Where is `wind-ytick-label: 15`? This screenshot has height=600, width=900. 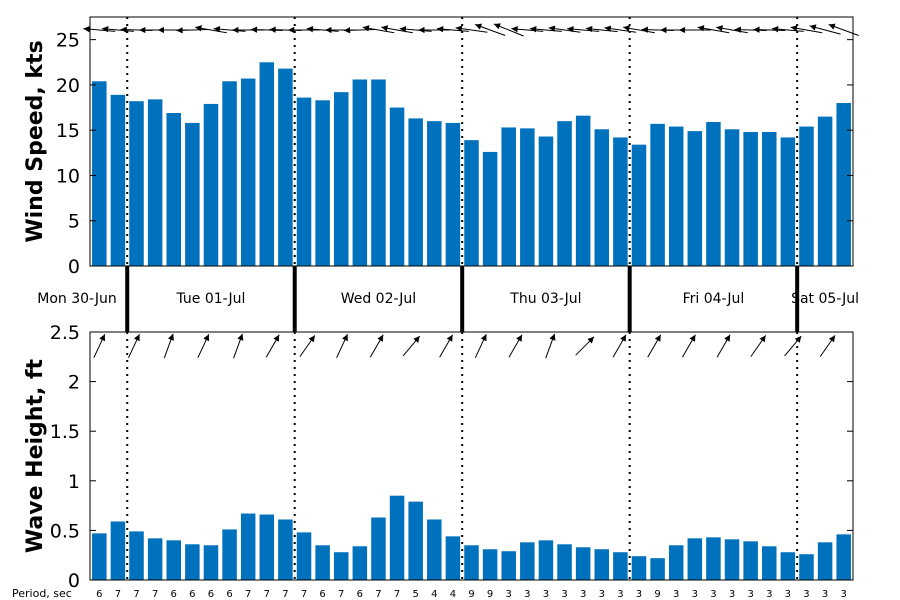 wind-ytick-label: 15 is located at coordinates (68, 131).